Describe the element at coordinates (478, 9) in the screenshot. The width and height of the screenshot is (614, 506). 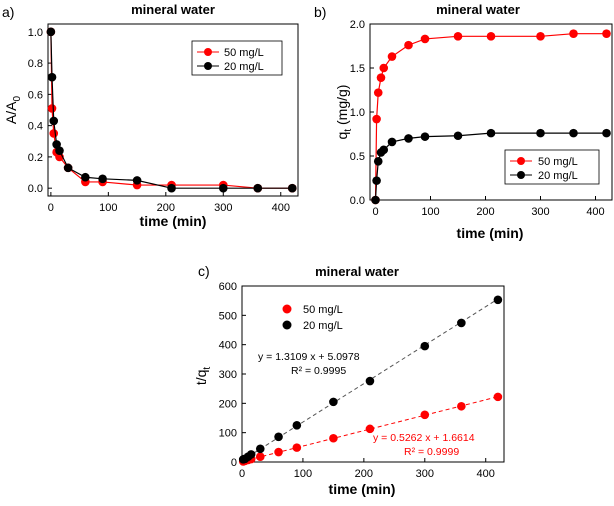
I see `panel-b-title: mineral water` at that location.